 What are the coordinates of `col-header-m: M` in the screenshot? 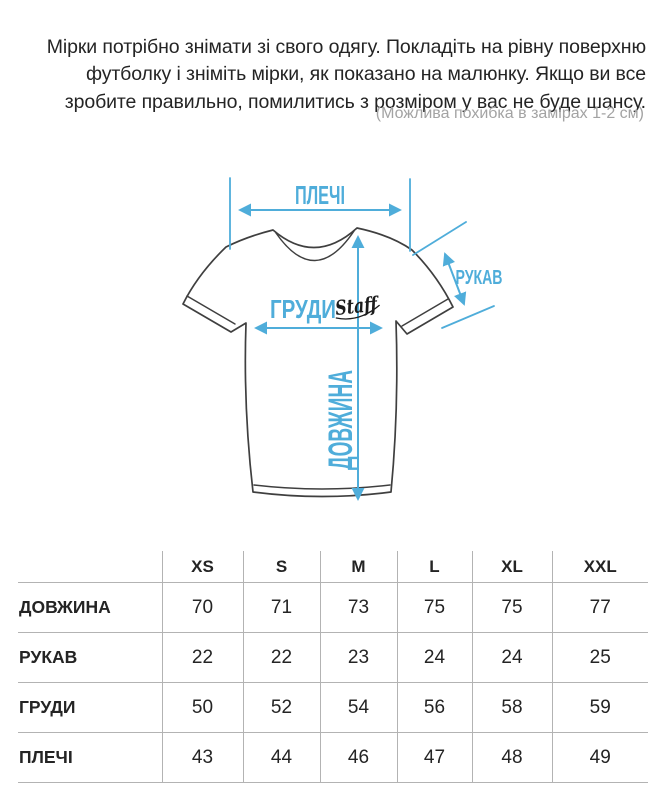 It's located at (358, 567).